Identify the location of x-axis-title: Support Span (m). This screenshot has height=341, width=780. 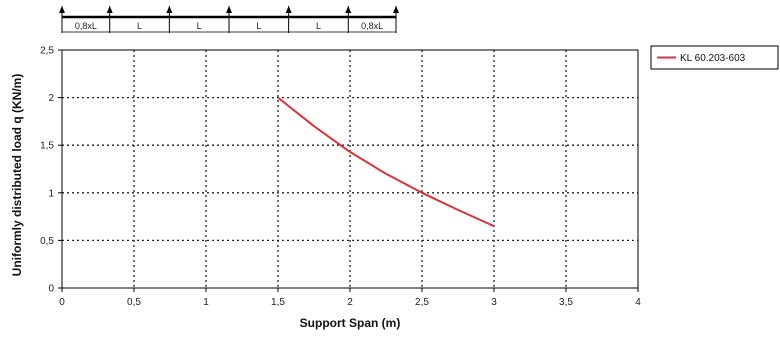
(350, 323).